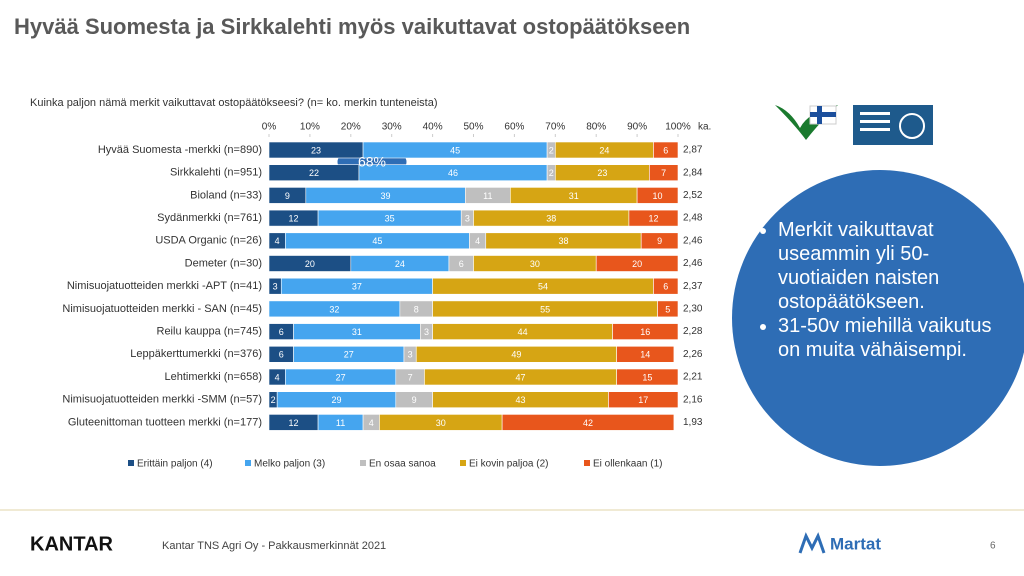  Describe the element at coordinates (893, 125) in the screenshot. I see `logo-sirkkalehti` at that location.